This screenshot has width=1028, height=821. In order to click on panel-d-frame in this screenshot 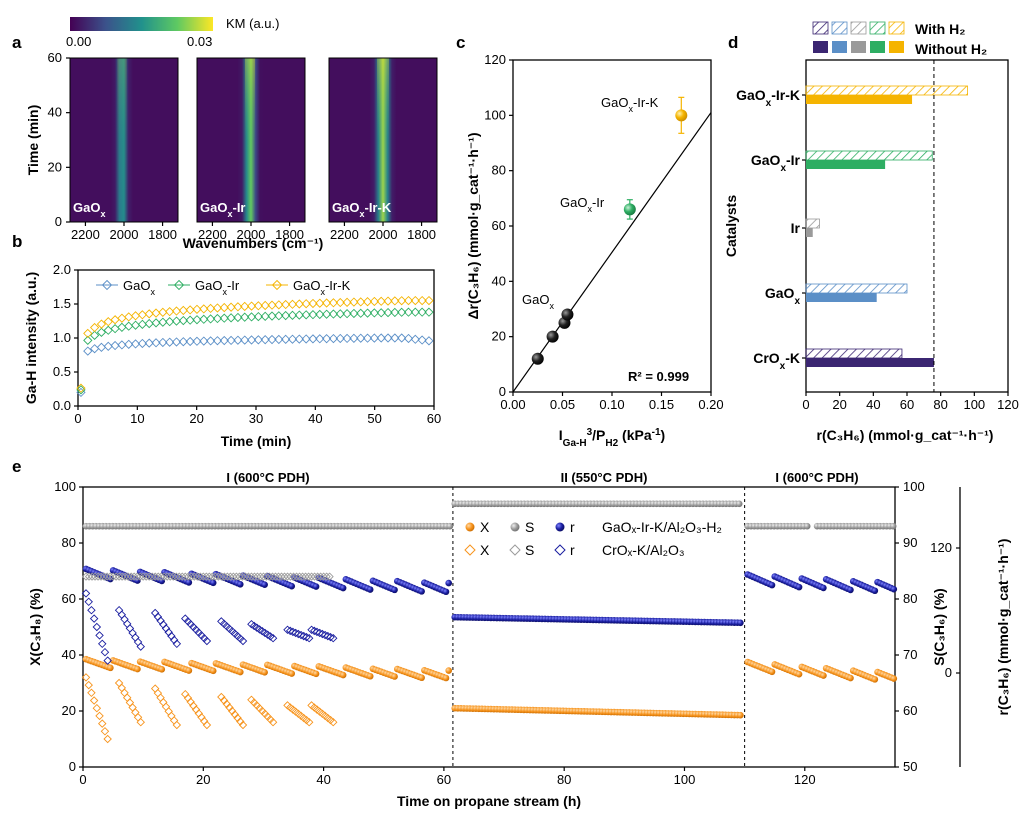, I will do `click(907, 226)`.